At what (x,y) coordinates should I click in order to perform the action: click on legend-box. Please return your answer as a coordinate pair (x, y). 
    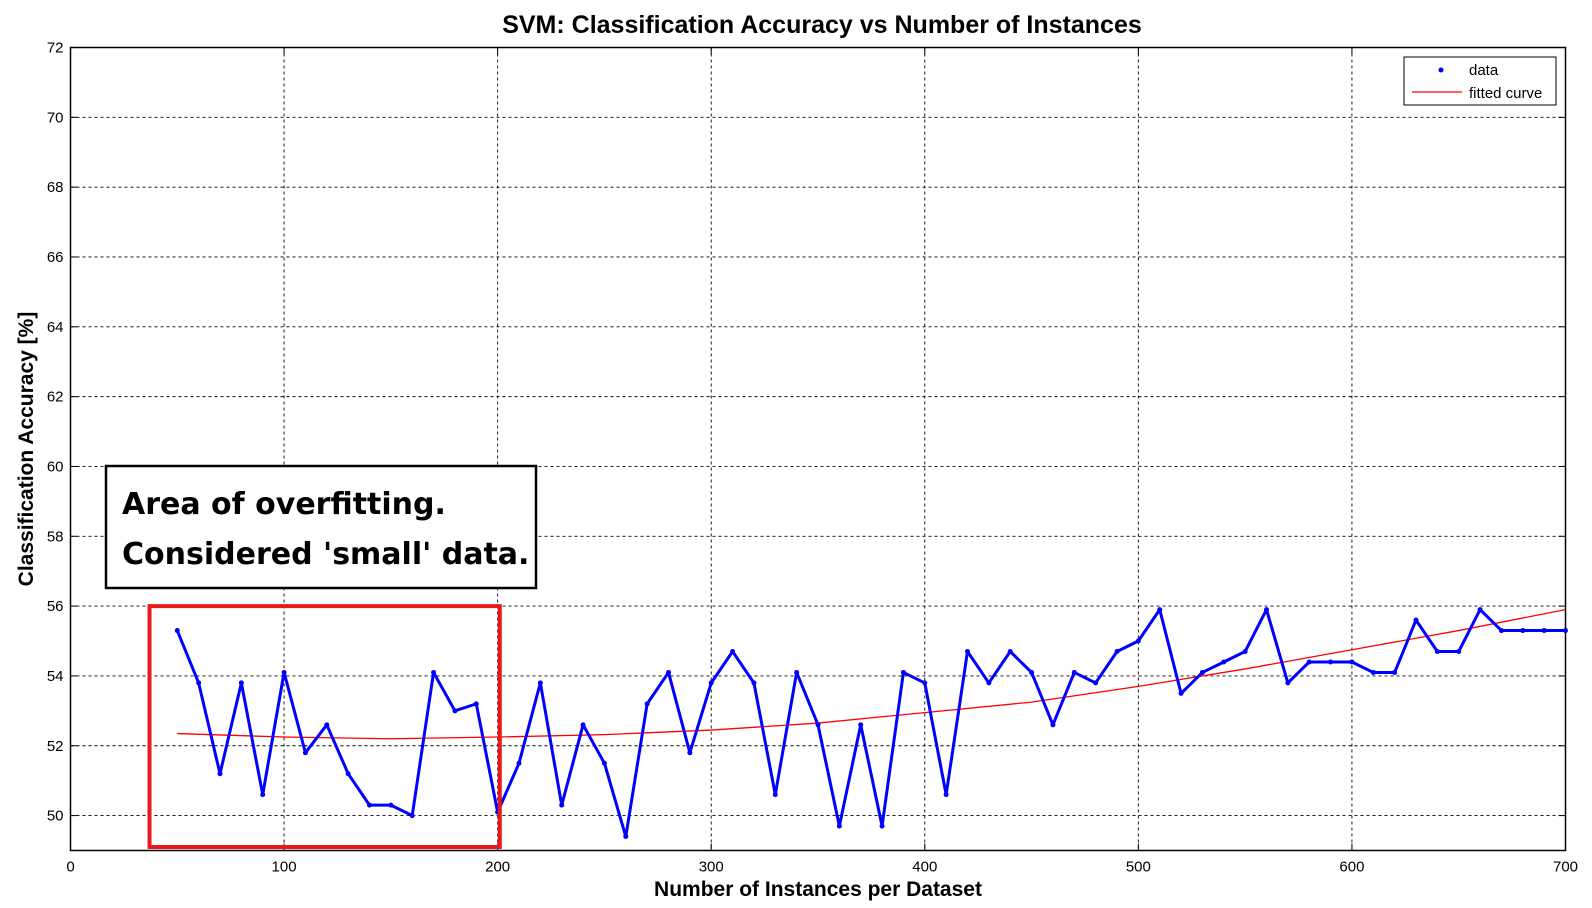
    Looking at the image, I should click on (1480, 81).